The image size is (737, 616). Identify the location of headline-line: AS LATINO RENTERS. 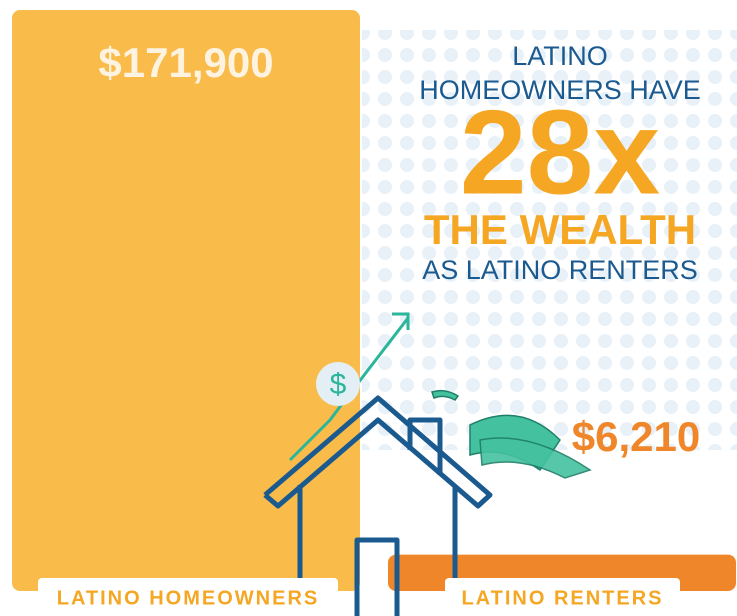
(560, 270).